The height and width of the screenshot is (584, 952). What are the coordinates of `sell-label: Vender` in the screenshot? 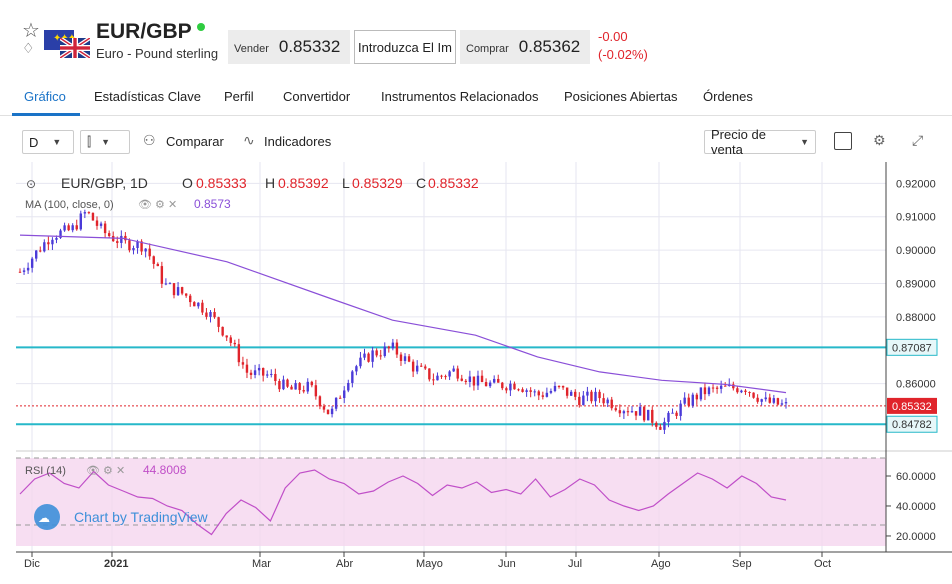 It's located at (251, 48).